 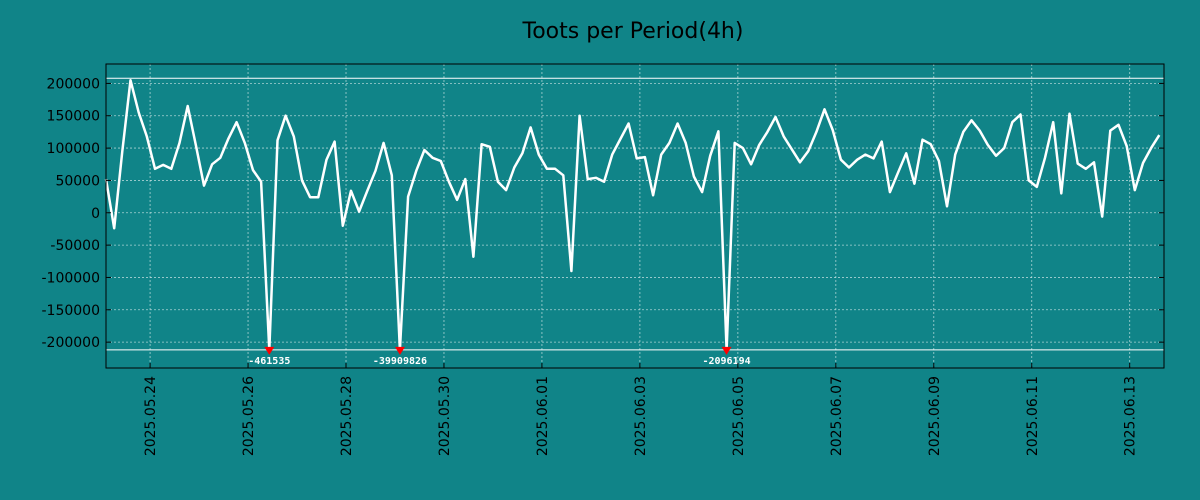 What do you see at coordinates (445, 416) in the screenshot?
I see `x-tick-label: 2025.05.30` at bounding box center [445, 416].